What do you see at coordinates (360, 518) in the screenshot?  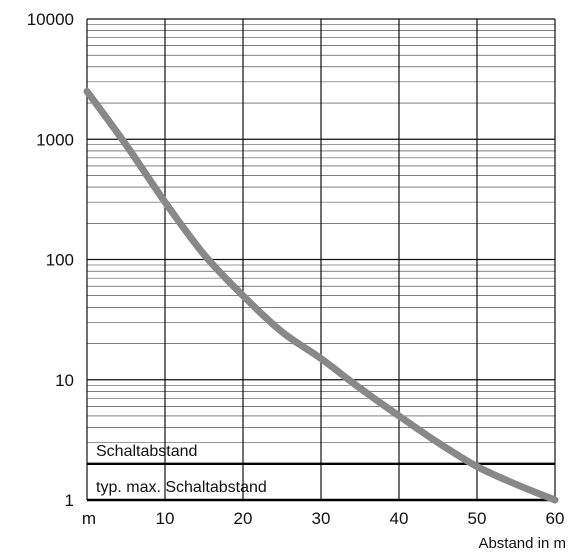 I see `x-tick-labels: 10 20 30 40 50 60` at bounding box center [360, 518].